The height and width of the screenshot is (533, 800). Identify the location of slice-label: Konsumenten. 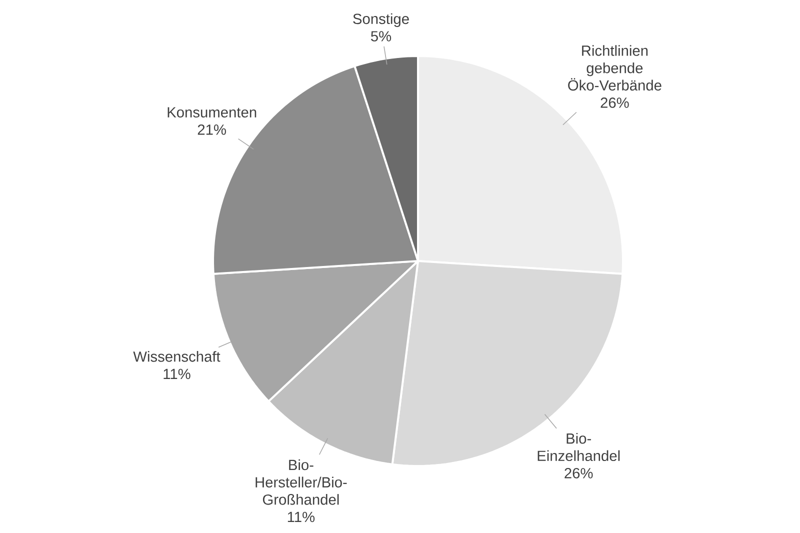
(212, 112).